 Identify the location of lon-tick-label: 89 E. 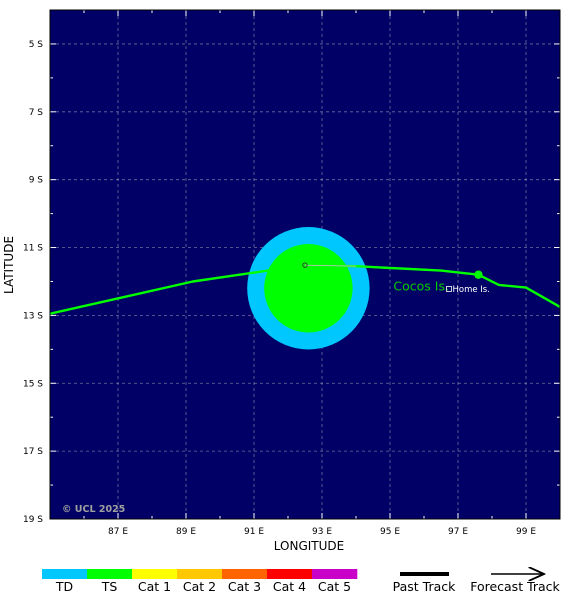
(186, 532).